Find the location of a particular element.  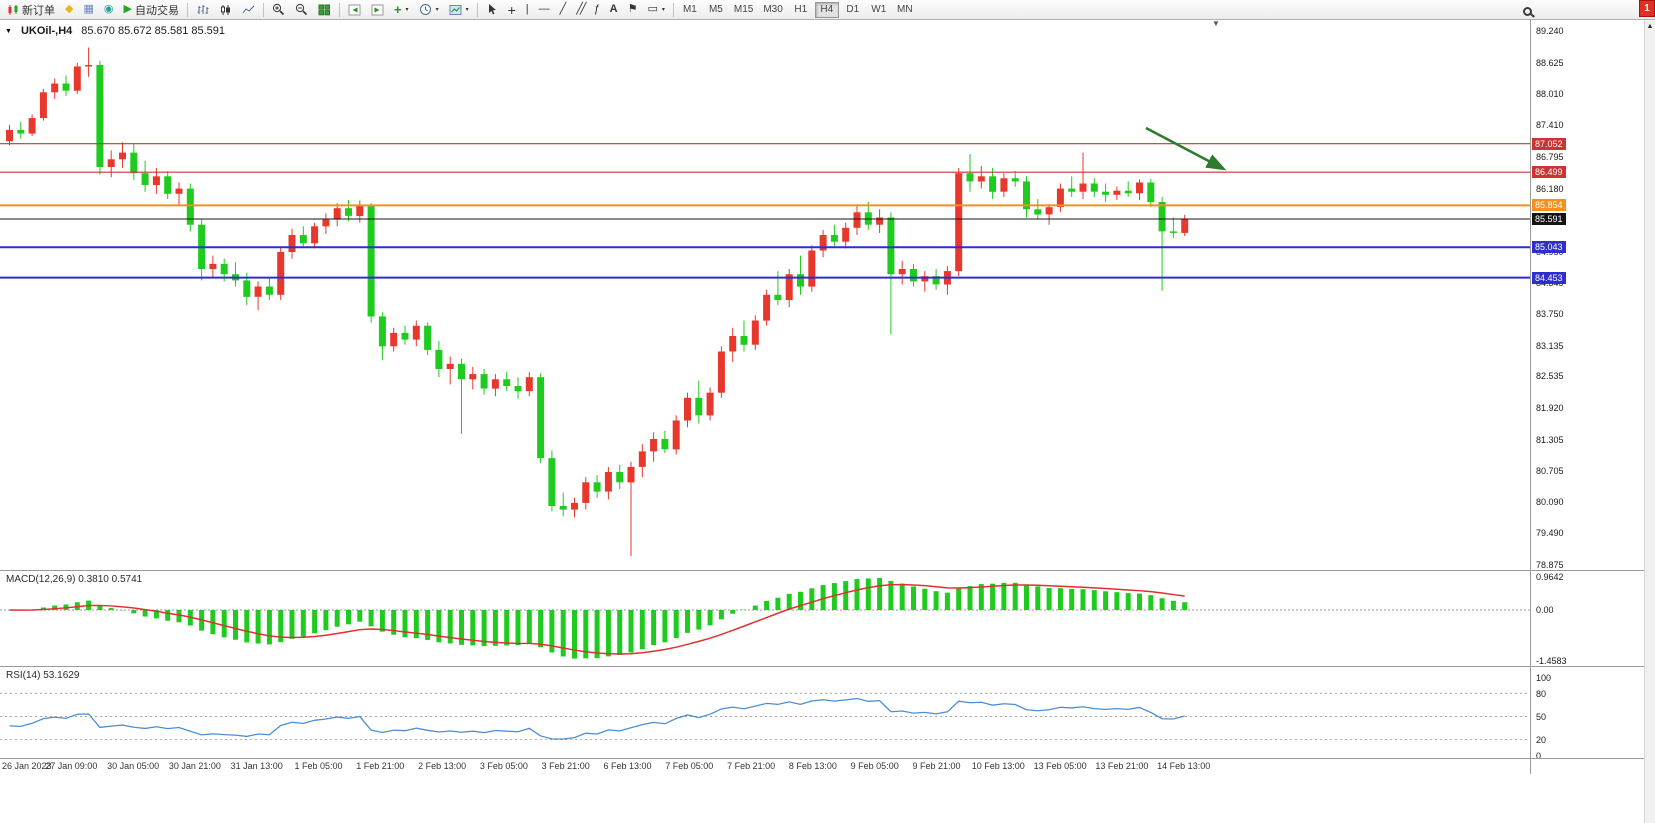

time-axis-label: 3 Feb 21:00 is located at coordinates (565, 766).